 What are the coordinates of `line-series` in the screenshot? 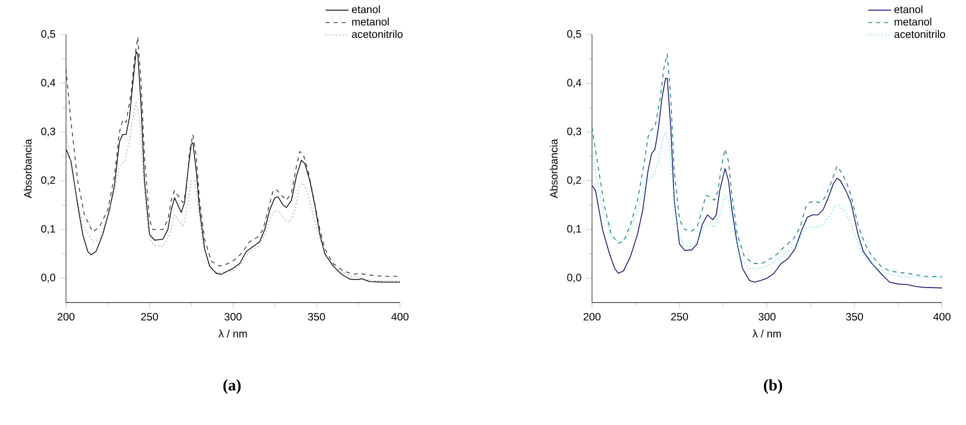 It's located at (233, 192).